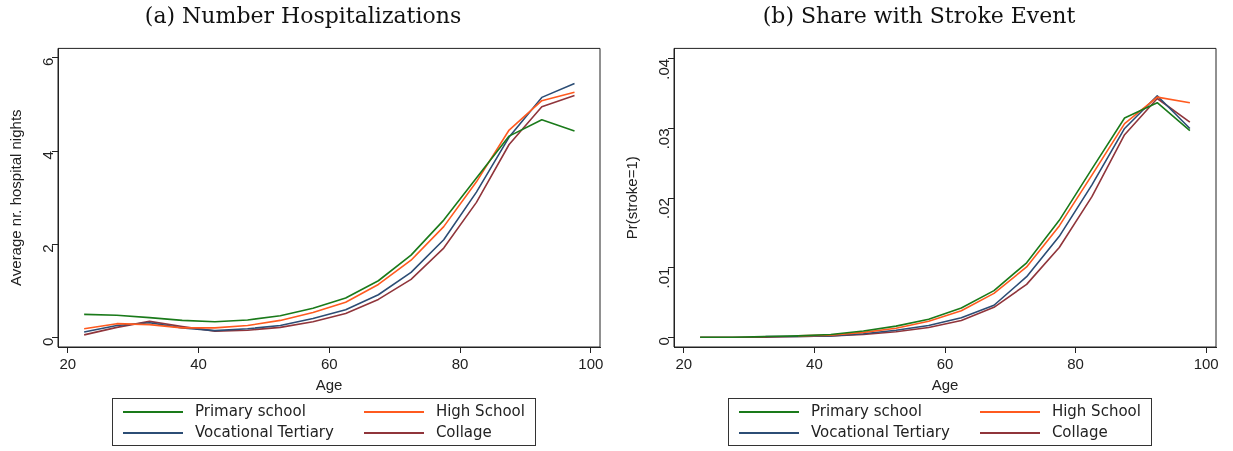 The height and width of the screenshot is (451, 1233). I want to click on y-tick-label: 4, so click(48, 155).